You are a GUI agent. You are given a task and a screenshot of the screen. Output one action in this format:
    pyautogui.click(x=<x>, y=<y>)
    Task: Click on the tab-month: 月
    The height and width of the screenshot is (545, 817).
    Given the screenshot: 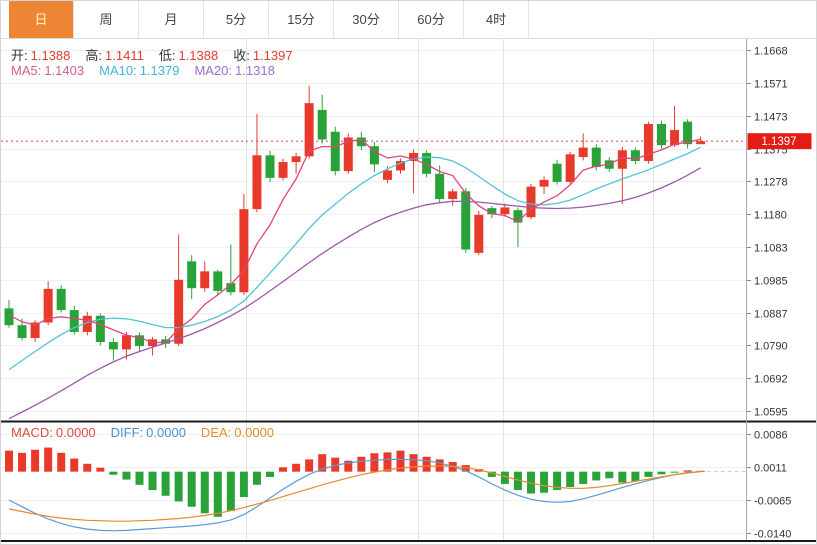 What is the action you would take?
    pyautogui.click(x=171, y=19)
    